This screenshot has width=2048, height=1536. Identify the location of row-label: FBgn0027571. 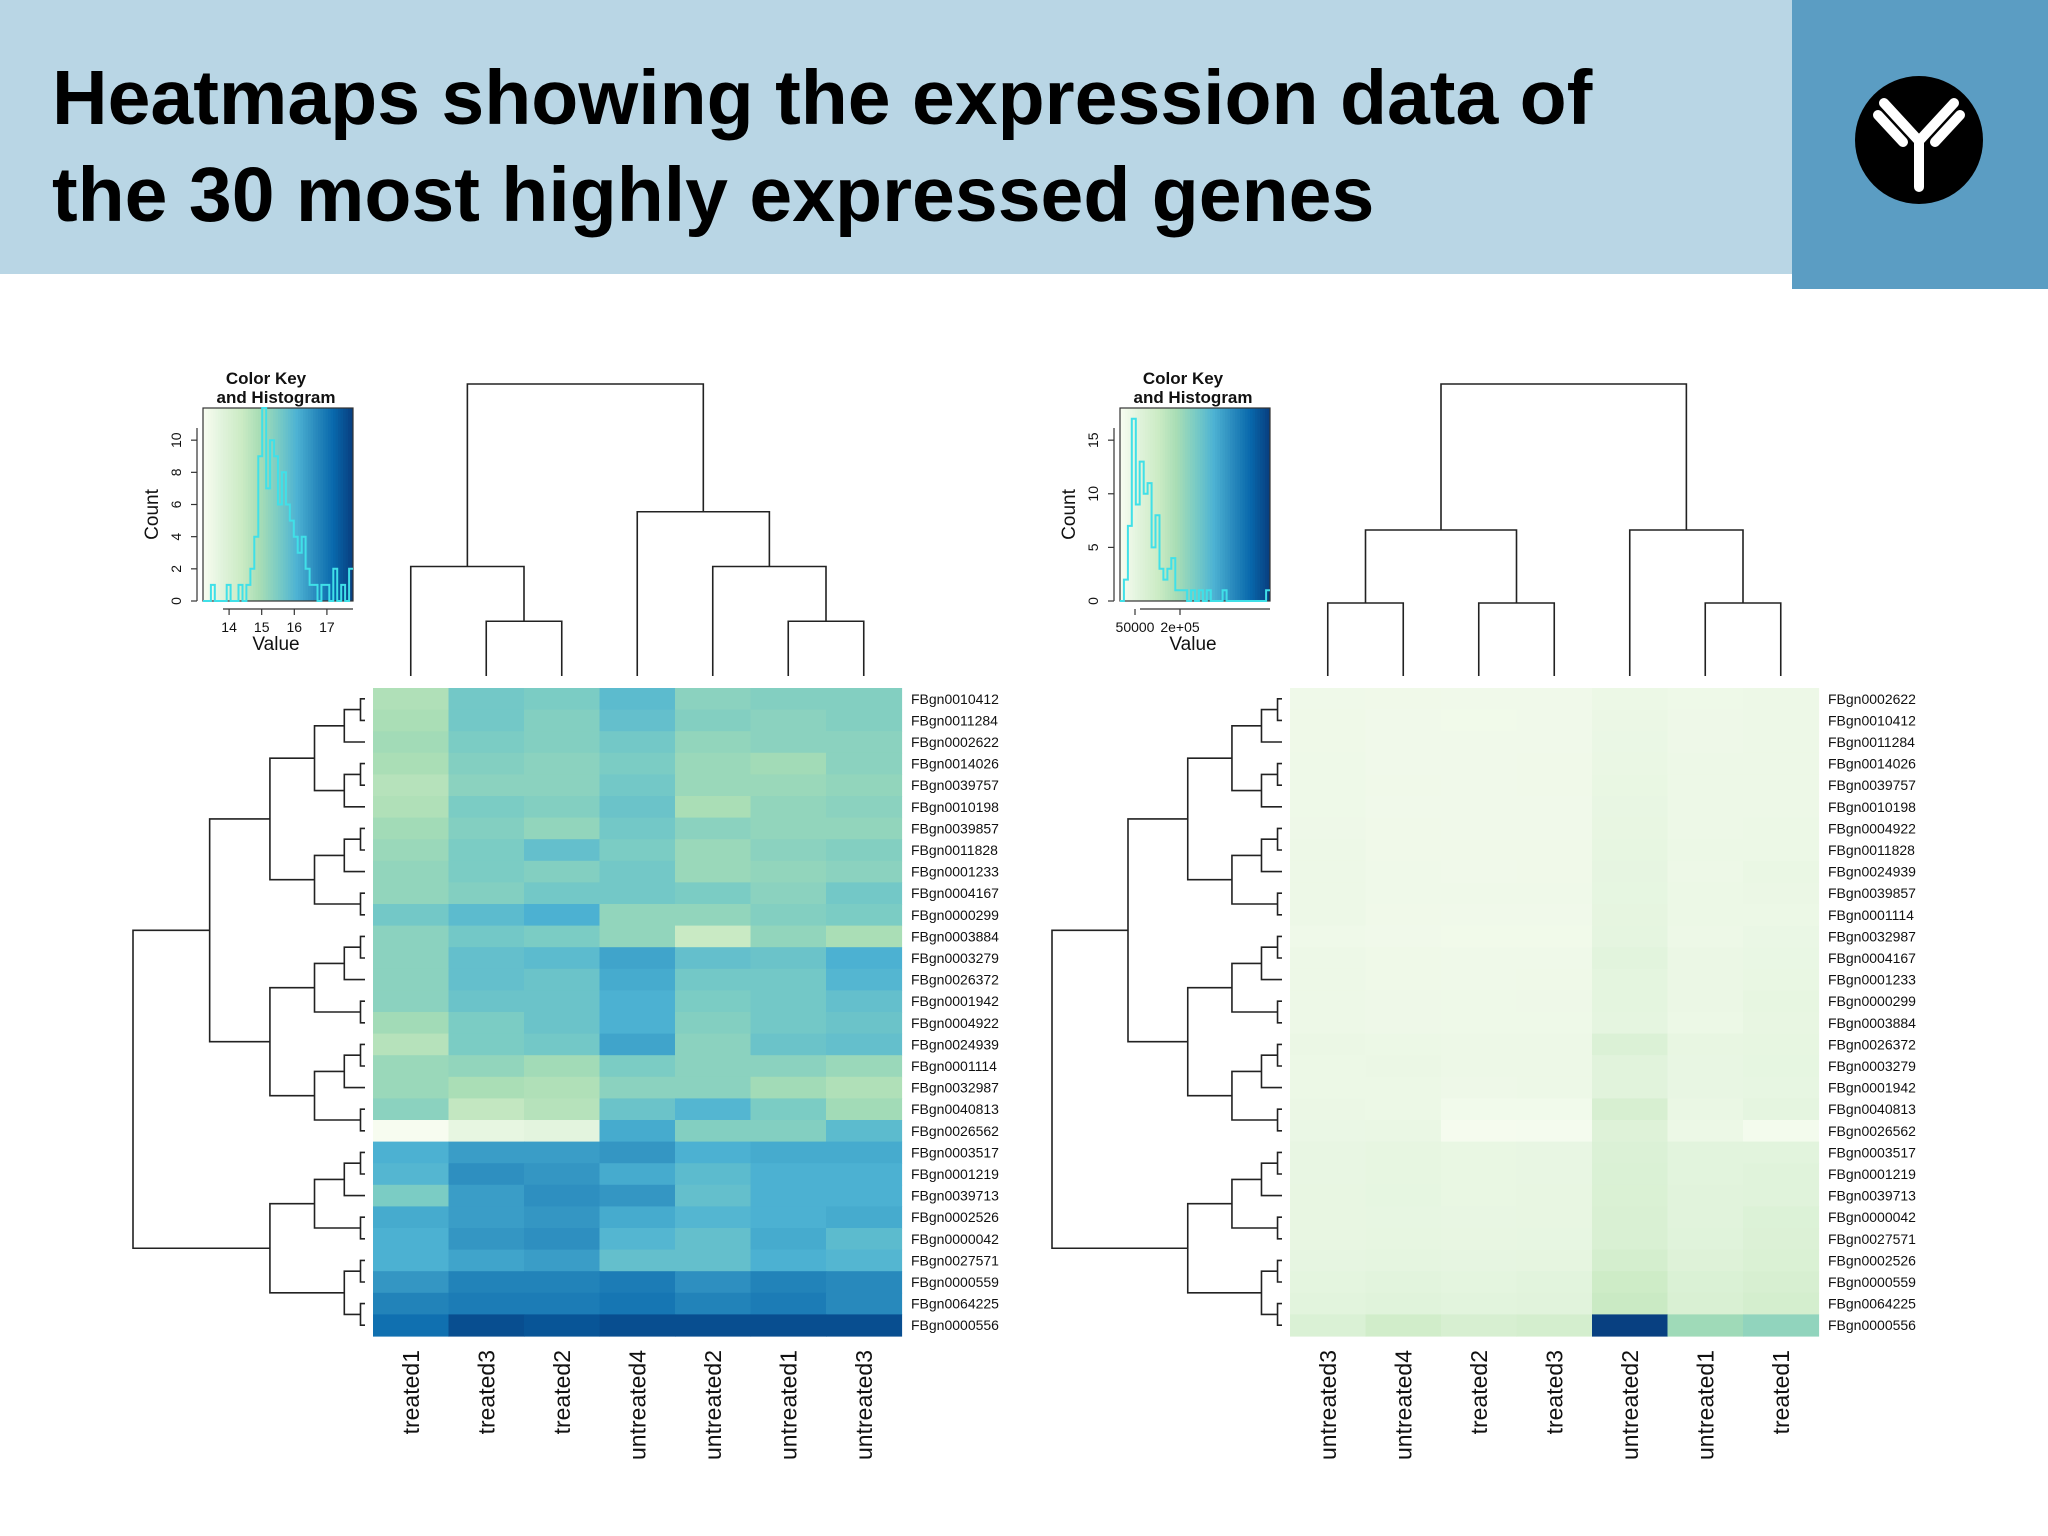
(1872, 1239).